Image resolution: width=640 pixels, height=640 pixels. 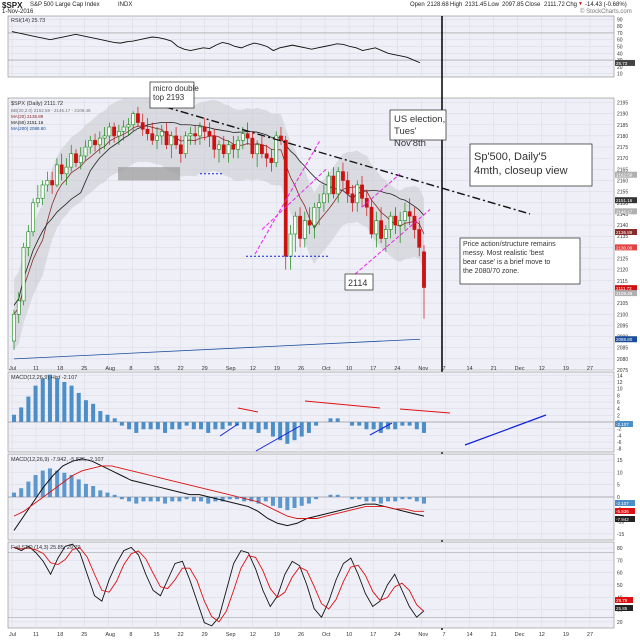 What do you see at coordinates (12, 635) in the screenshot?
I see `x-axis-label-bottom: Jul` at bounding box center [12, 635].